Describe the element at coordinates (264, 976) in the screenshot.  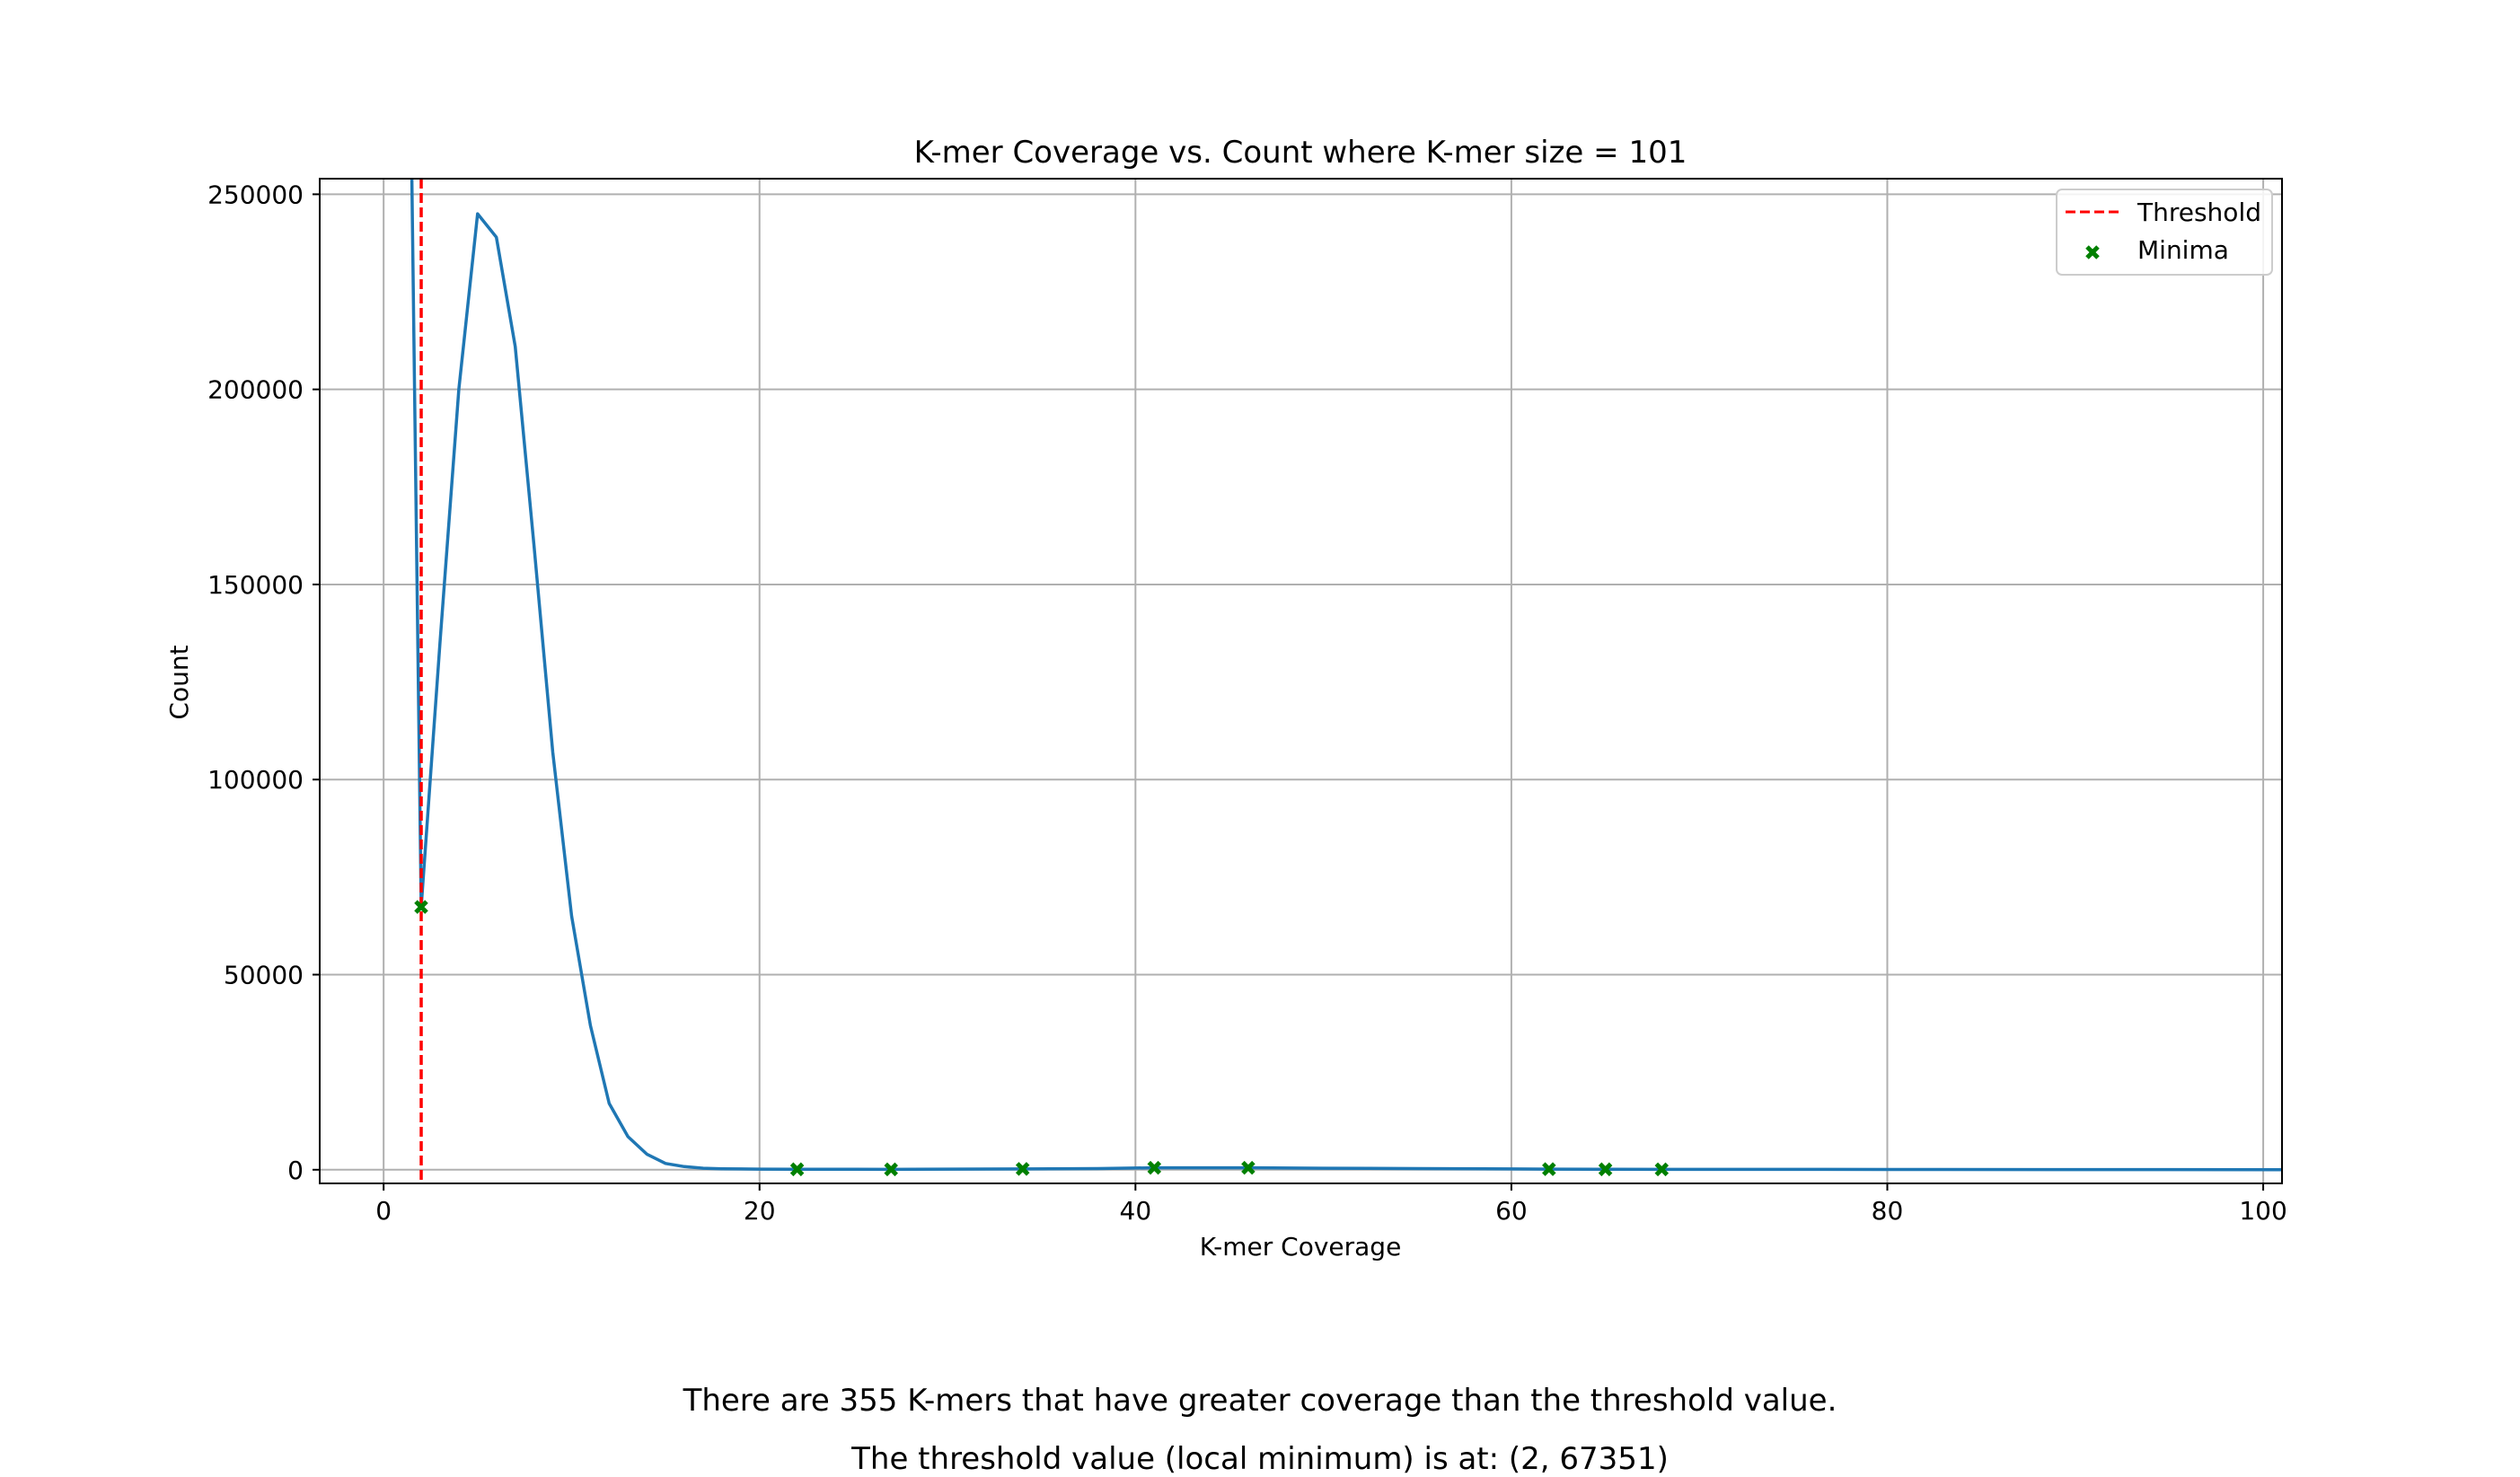
I see `y-tick-label: 50000` at that location.